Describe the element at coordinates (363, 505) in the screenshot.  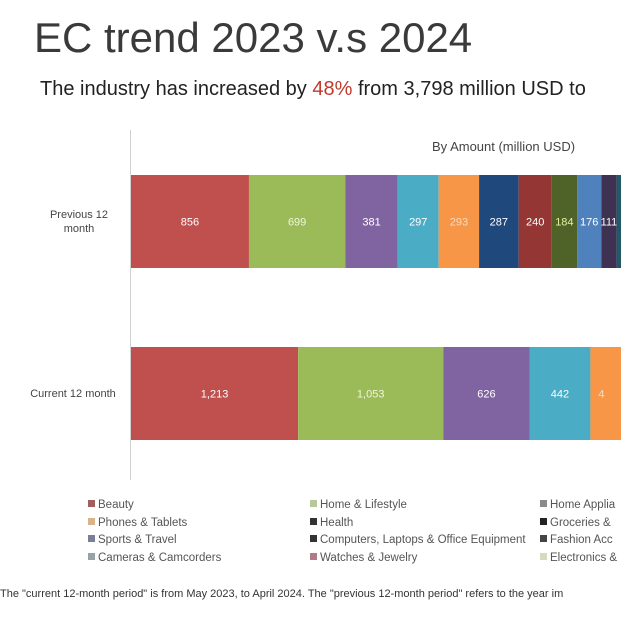
I see `legend-label: Home & Lifestyle` at that location.